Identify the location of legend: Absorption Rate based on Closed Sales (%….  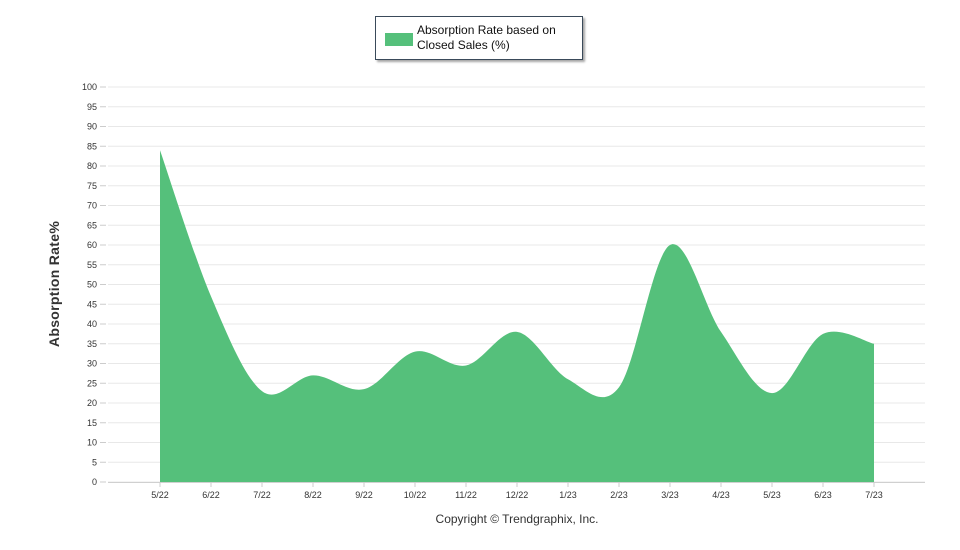
(479, 38).